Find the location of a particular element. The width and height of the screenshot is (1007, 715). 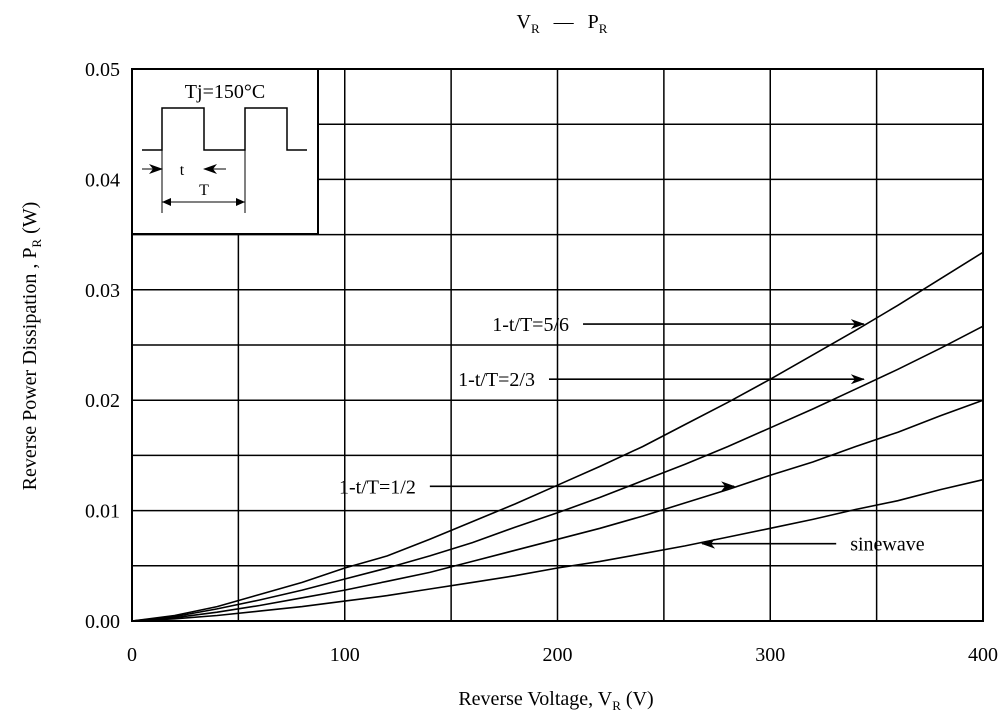

chart-title: VR — PR is located at coordinates (562, 23).